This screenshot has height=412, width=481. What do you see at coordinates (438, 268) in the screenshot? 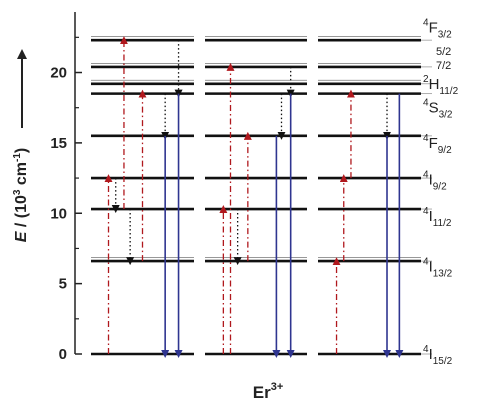
I see `term-label: 4I13/2` at bounding box center [438, 268].